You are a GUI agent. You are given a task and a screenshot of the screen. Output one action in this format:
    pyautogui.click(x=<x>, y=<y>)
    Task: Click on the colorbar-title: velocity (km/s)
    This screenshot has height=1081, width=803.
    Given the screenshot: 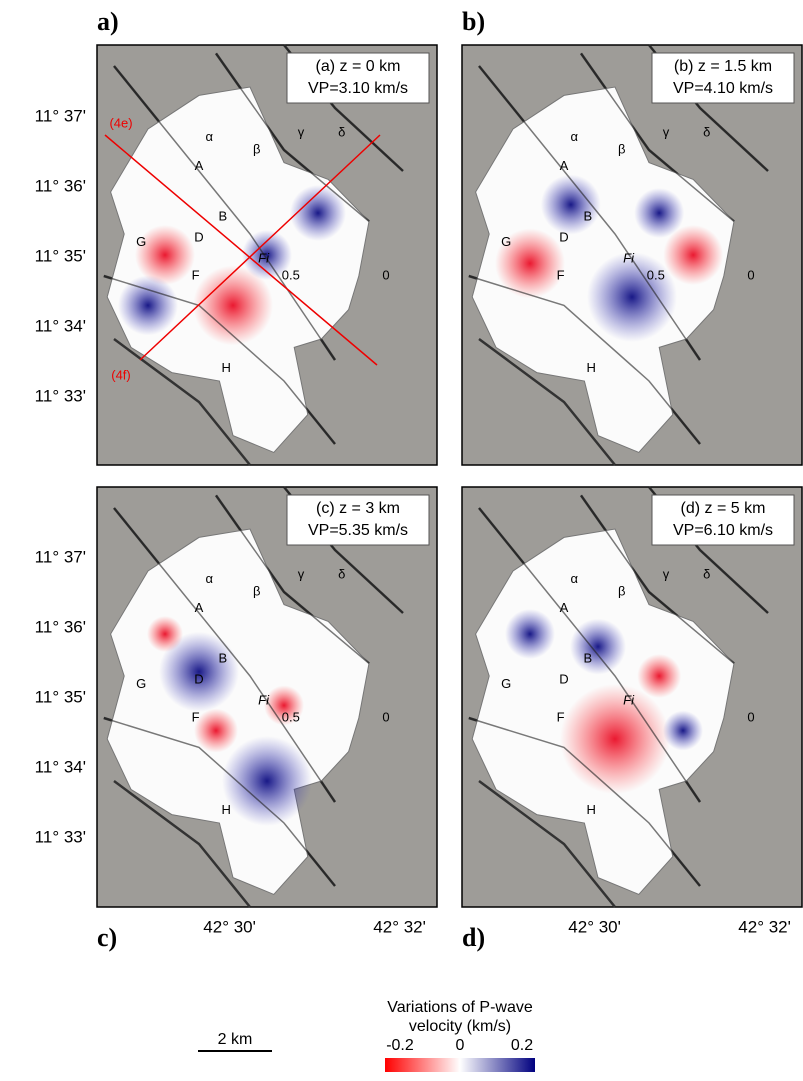 What is the action you would take?
    pyautogui.click(x=460, y=1026)
    